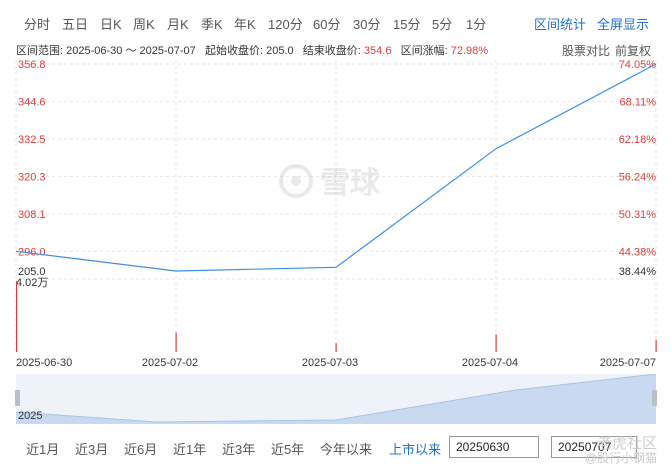 The width and height of the screenshot is (671, 471). I want to click on watermark-site: 老虎社区, so click(626, 443).